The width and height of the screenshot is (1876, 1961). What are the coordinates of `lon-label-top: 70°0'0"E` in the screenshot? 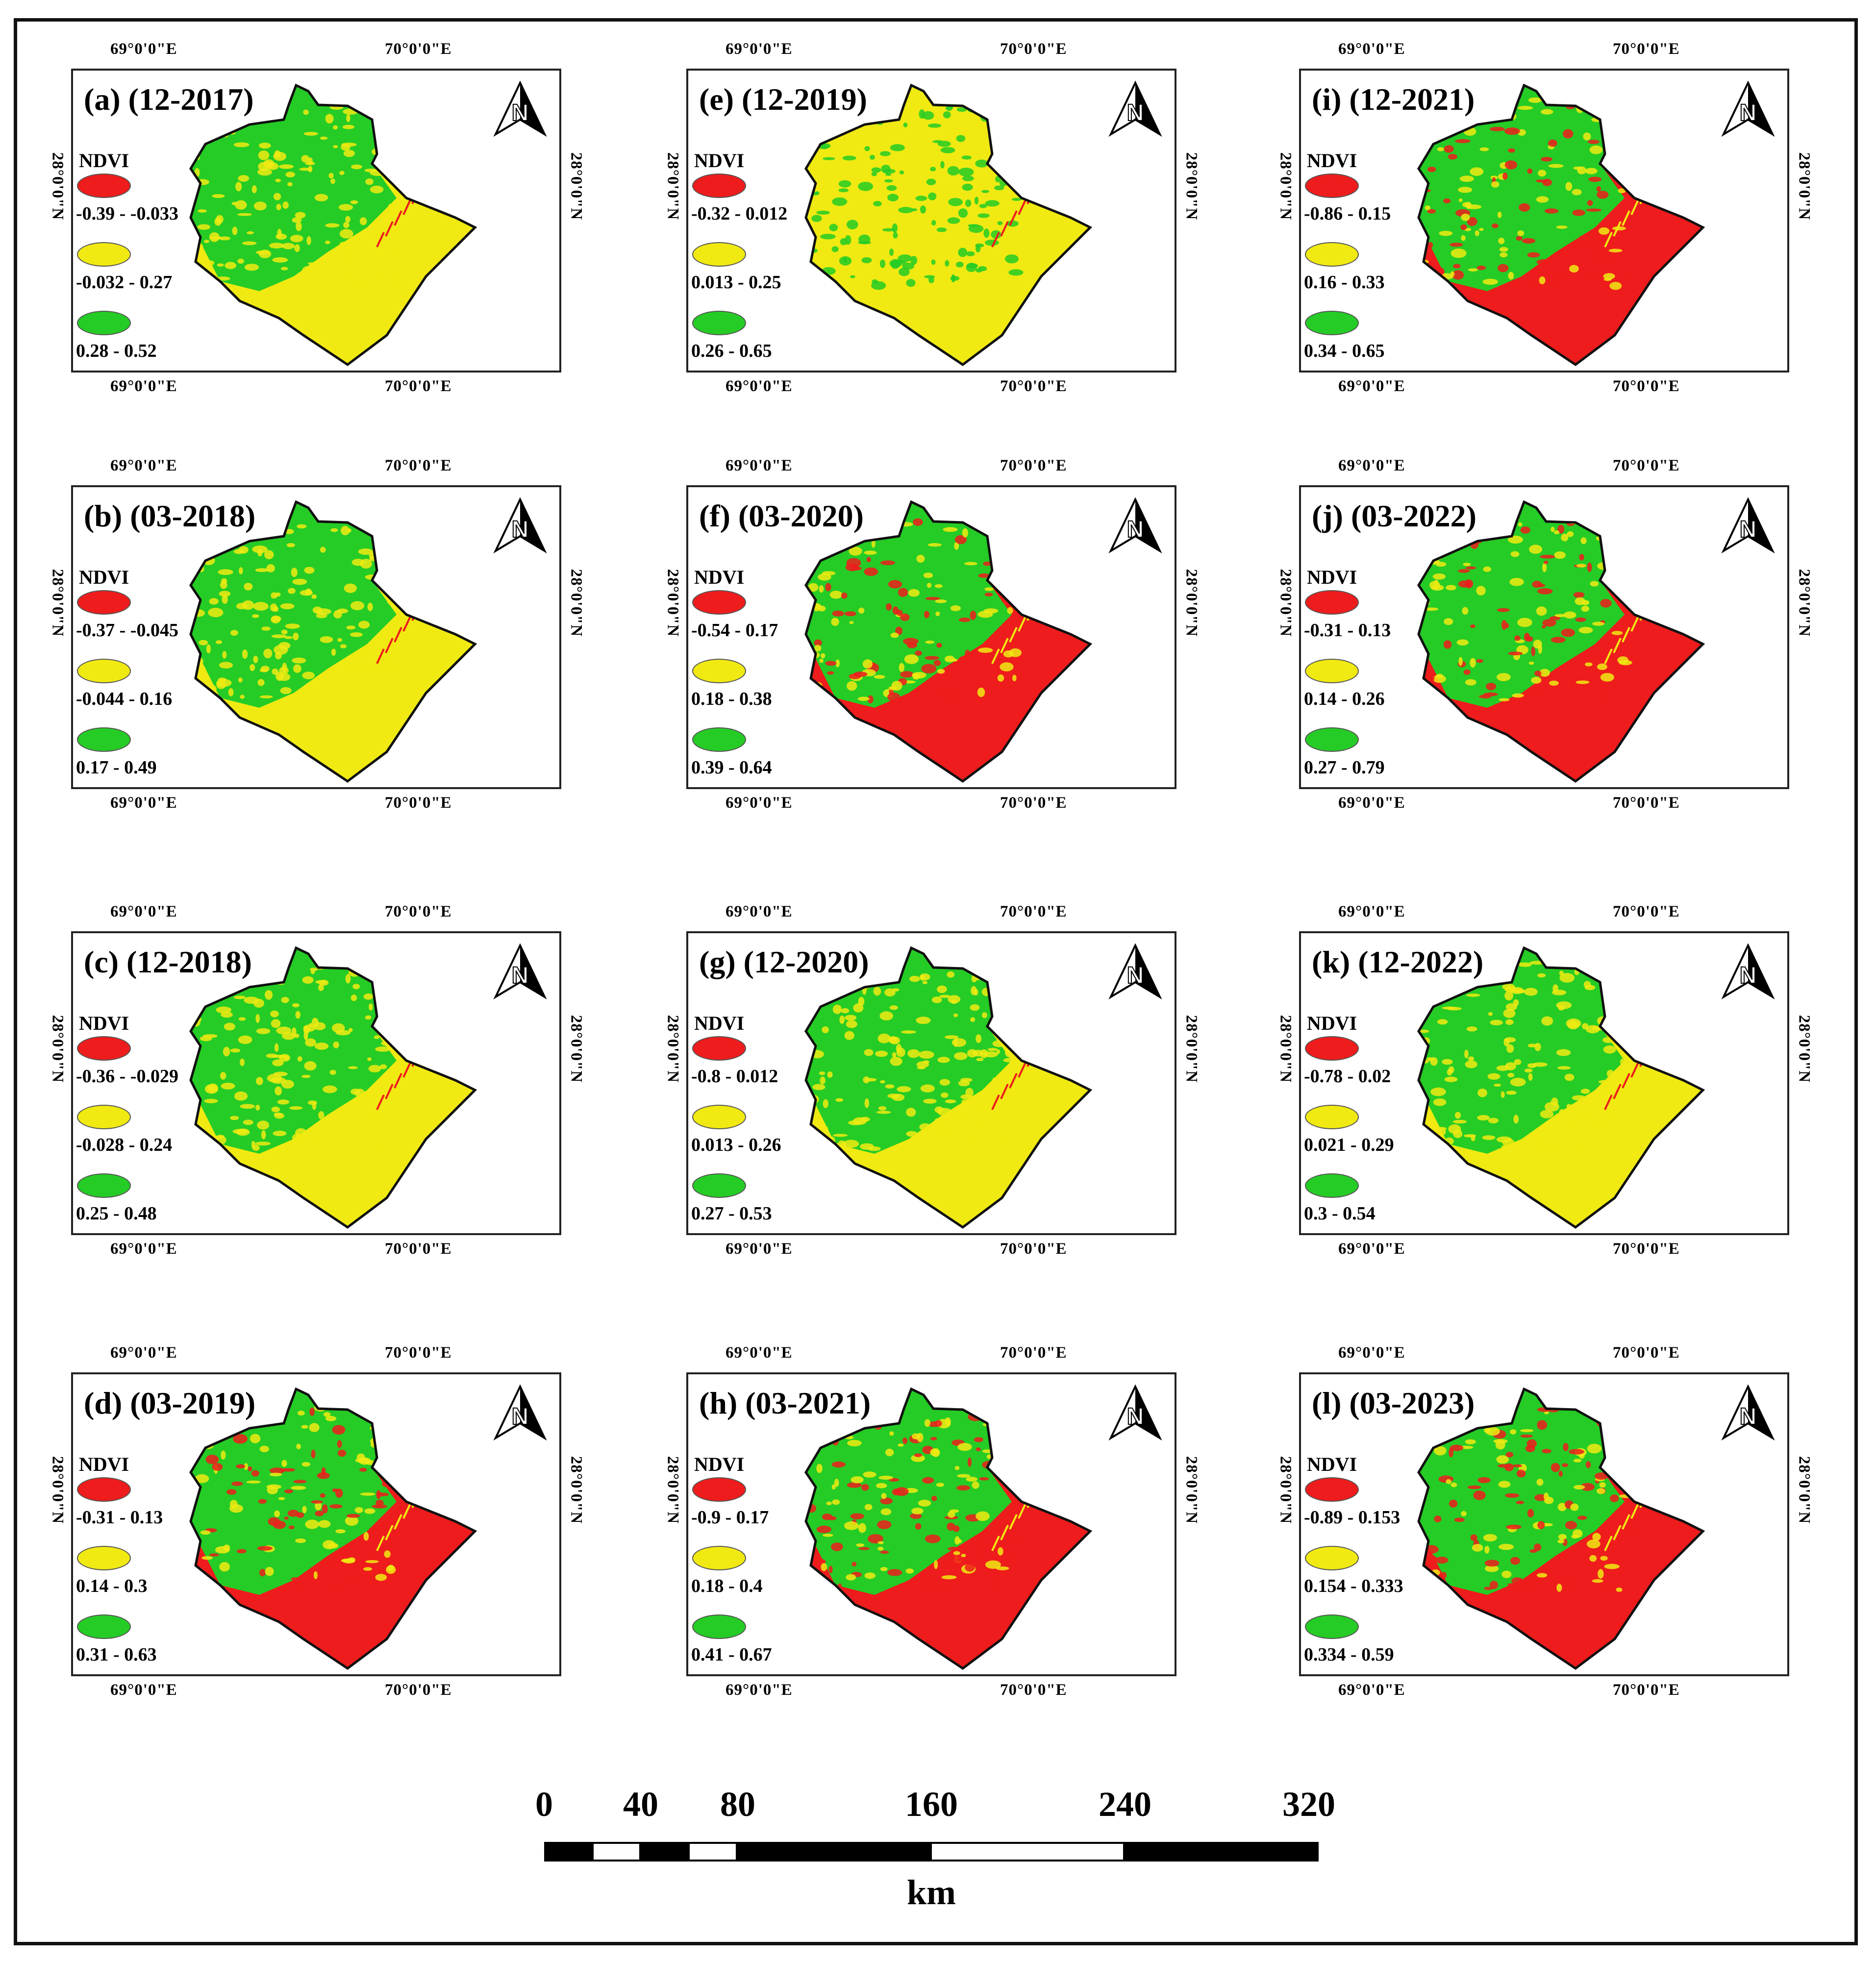 It's located at (1647, 1353).